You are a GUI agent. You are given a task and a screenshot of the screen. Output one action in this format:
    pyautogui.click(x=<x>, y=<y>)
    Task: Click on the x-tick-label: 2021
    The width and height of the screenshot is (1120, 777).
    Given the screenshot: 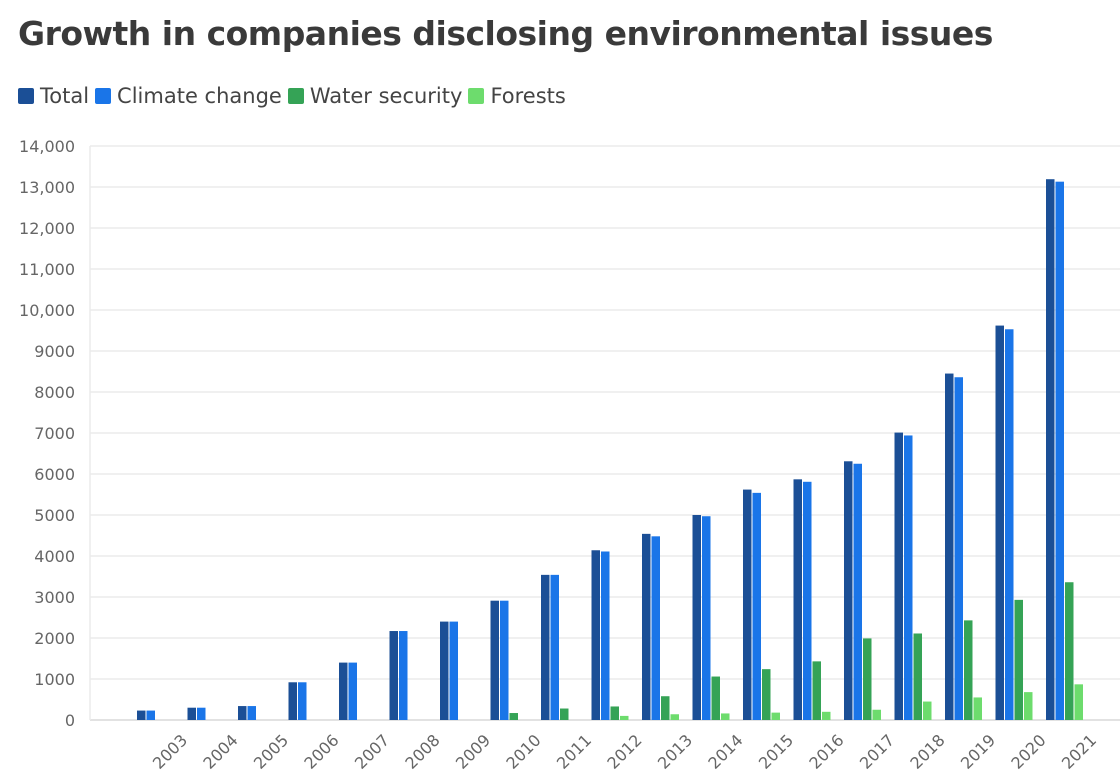 What is the action you would take?
    pyautogui.click(x=1079, y=752)
    